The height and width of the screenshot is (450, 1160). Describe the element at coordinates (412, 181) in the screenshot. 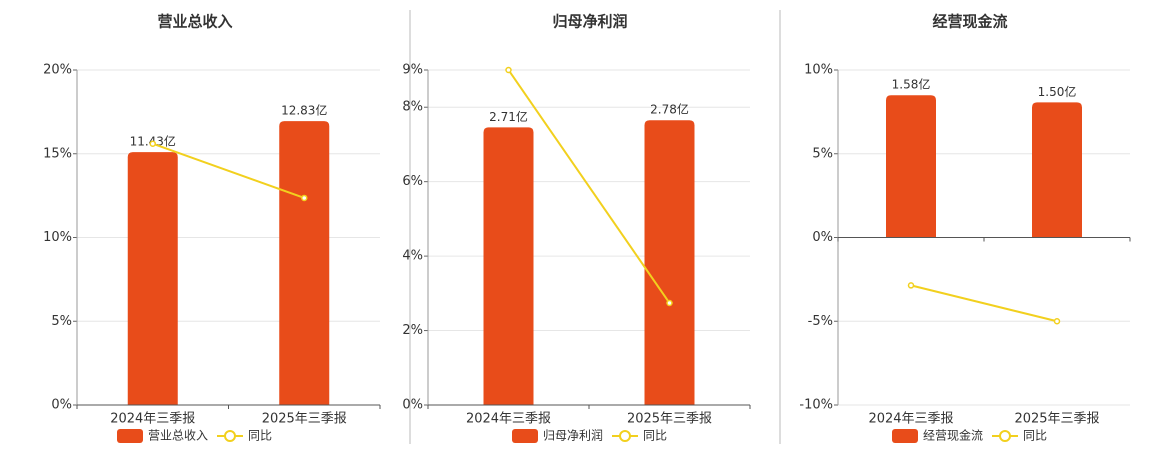

I see `y-tick-label: 6%` at that location.